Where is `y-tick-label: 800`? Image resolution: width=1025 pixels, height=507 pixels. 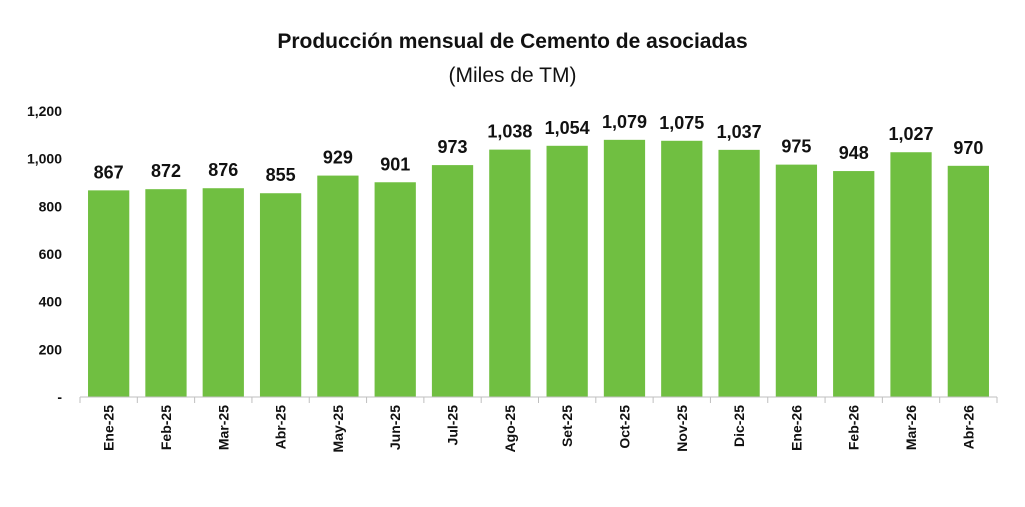 y-tick-label: 800 is located at coordinates (51, 206).